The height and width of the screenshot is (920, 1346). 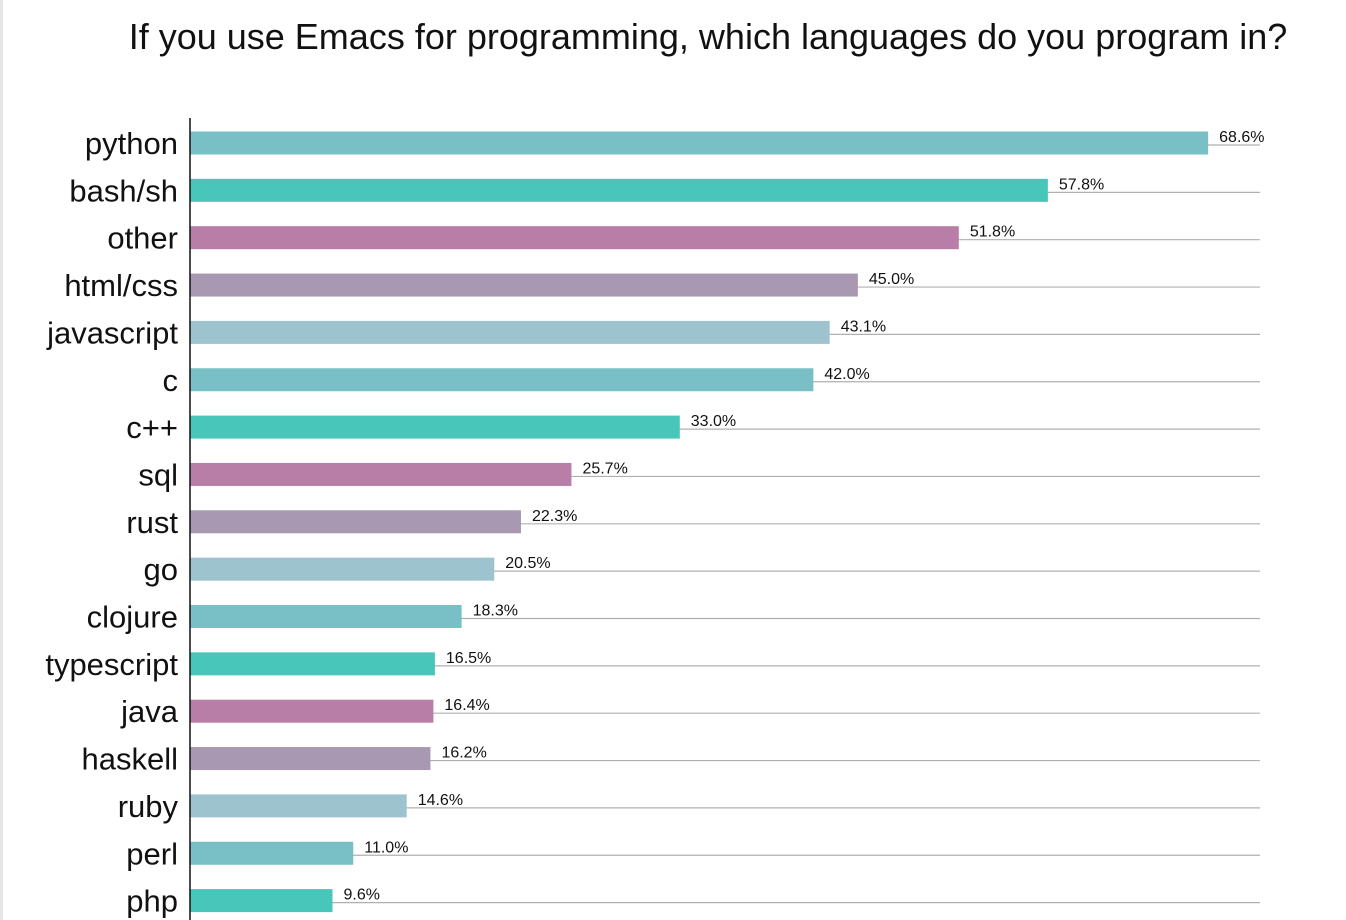 What do you see at coordinates (326, 616) in the screenshot?
I see `bar-clojure` at bounding box center [326, 616].